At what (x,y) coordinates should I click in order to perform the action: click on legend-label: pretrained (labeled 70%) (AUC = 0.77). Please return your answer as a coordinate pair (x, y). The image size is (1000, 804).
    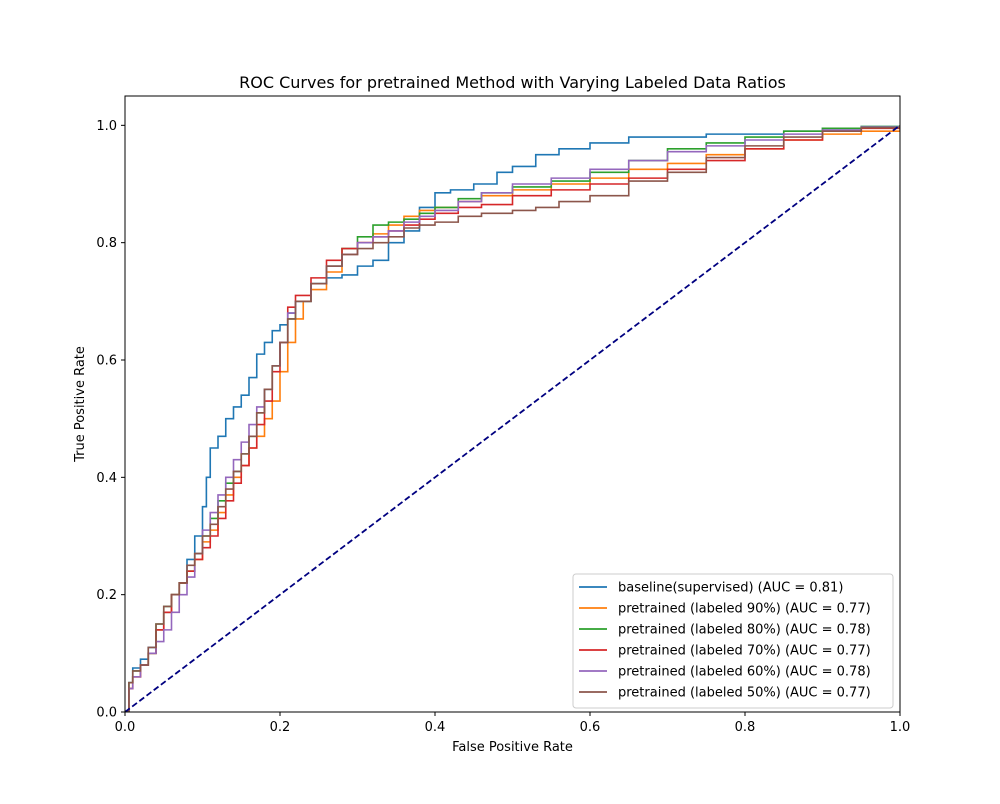
    Looking at the image, I should click on (744, 651).